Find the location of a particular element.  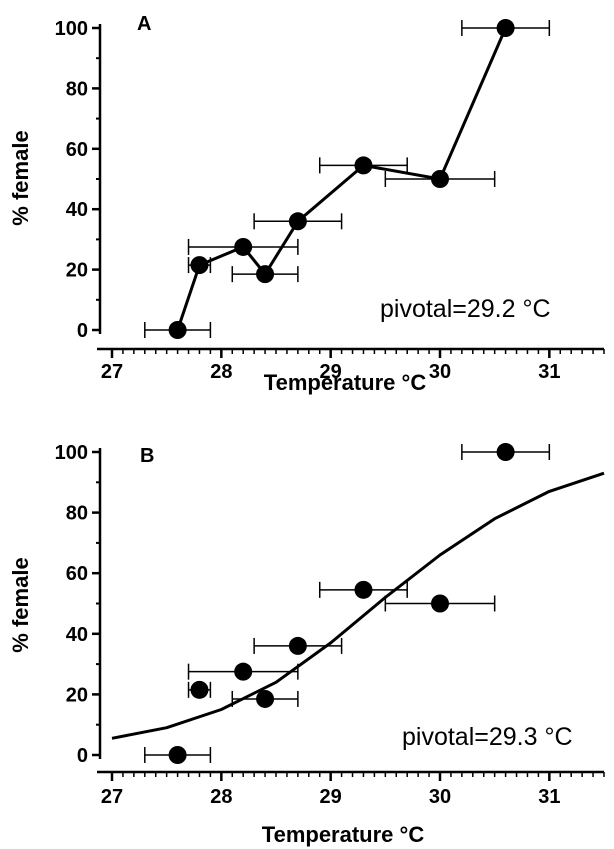

panel-label-a: A is located at coordinates (144, 24).